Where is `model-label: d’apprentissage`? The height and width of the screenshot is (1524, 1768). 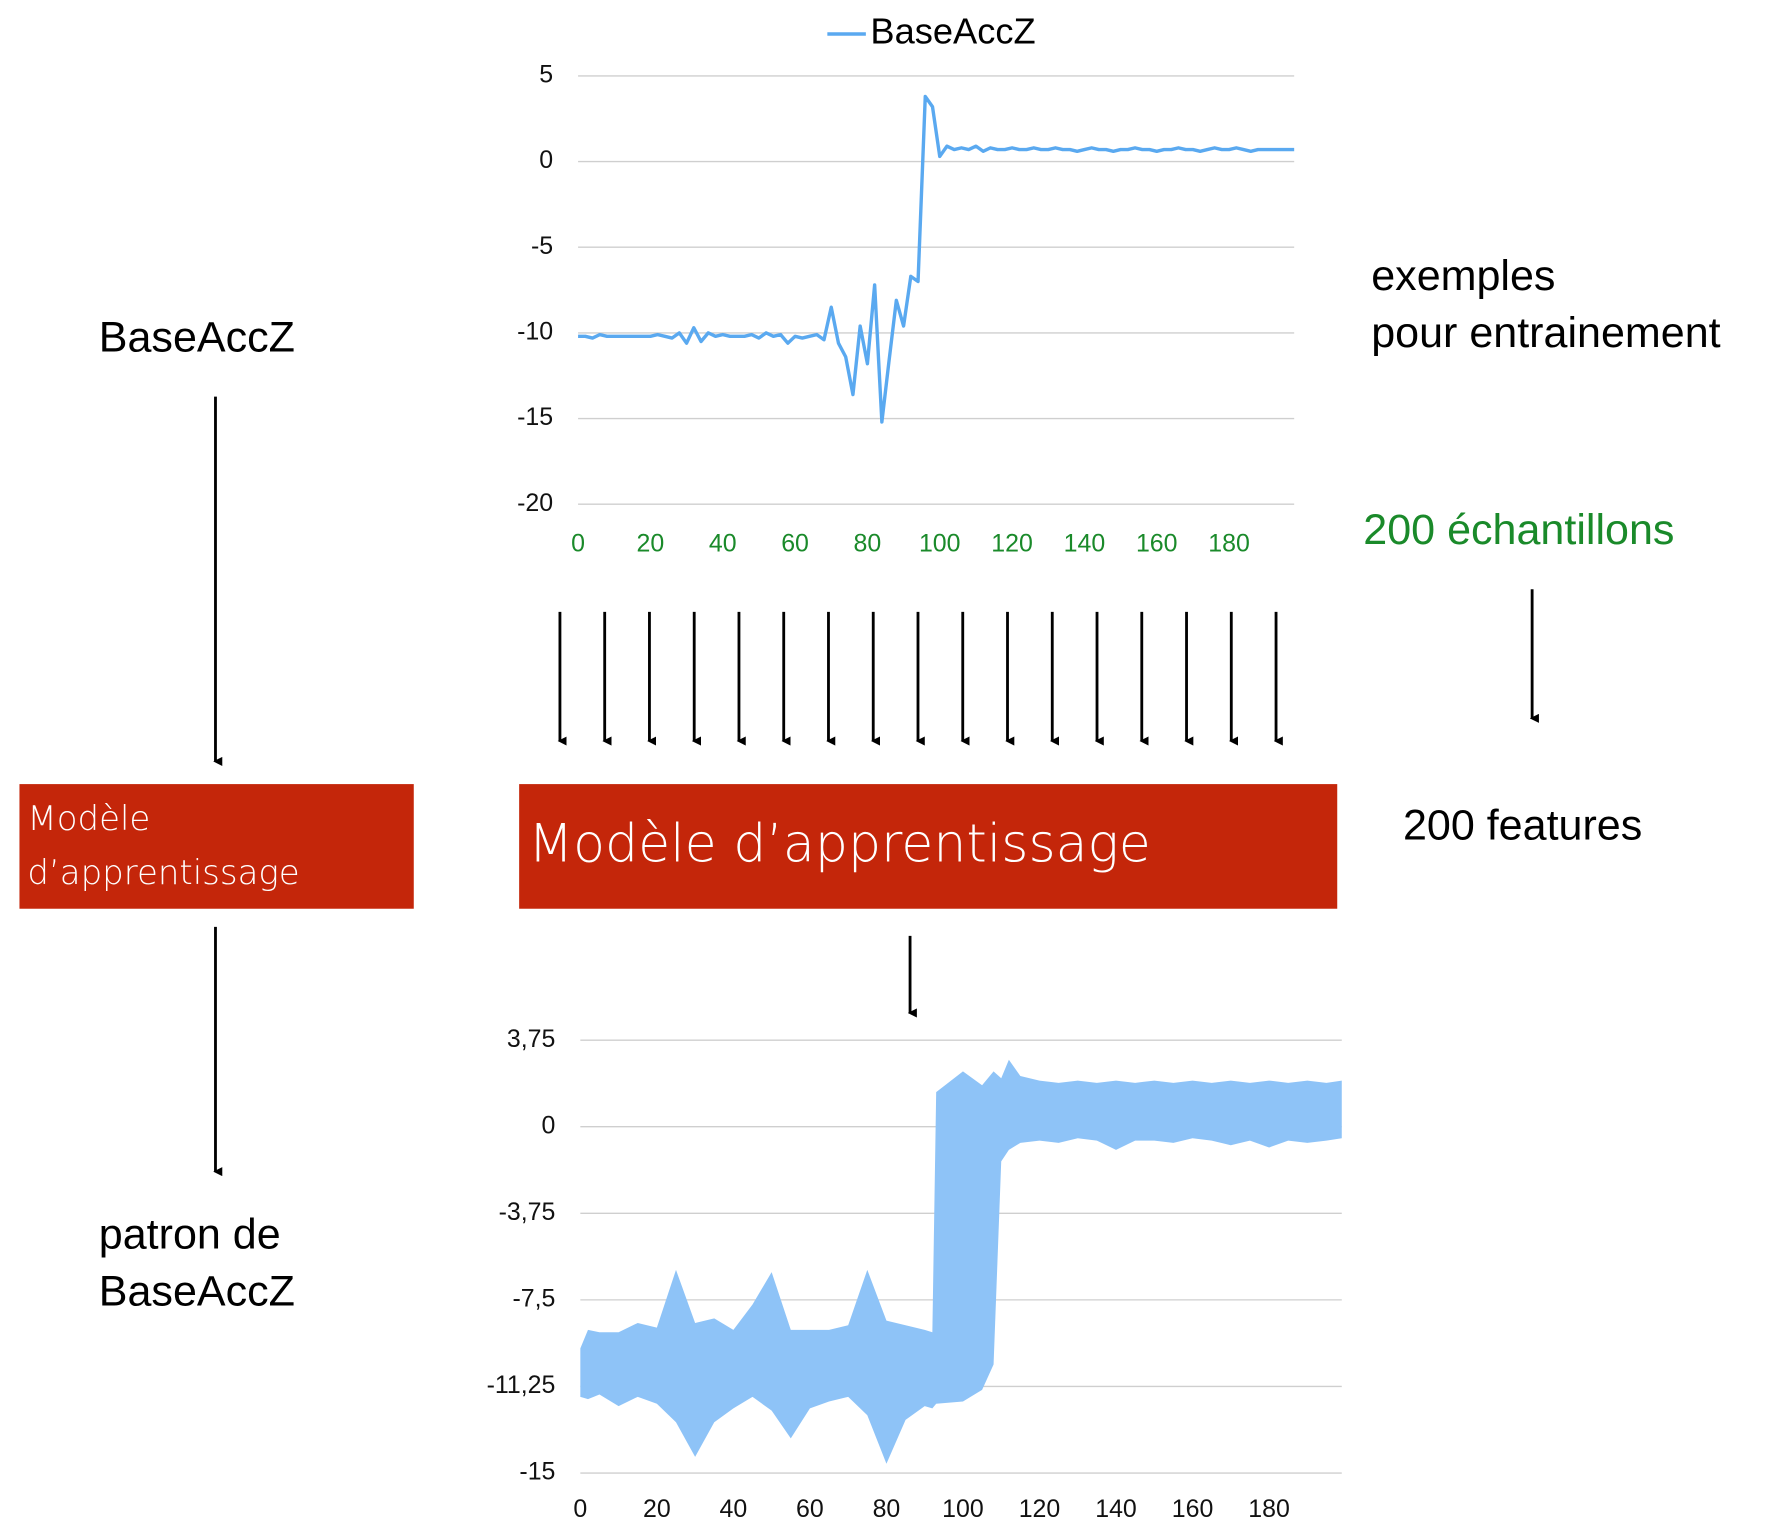 model-label: d’apprentissage is located at coordinates (163, 873).